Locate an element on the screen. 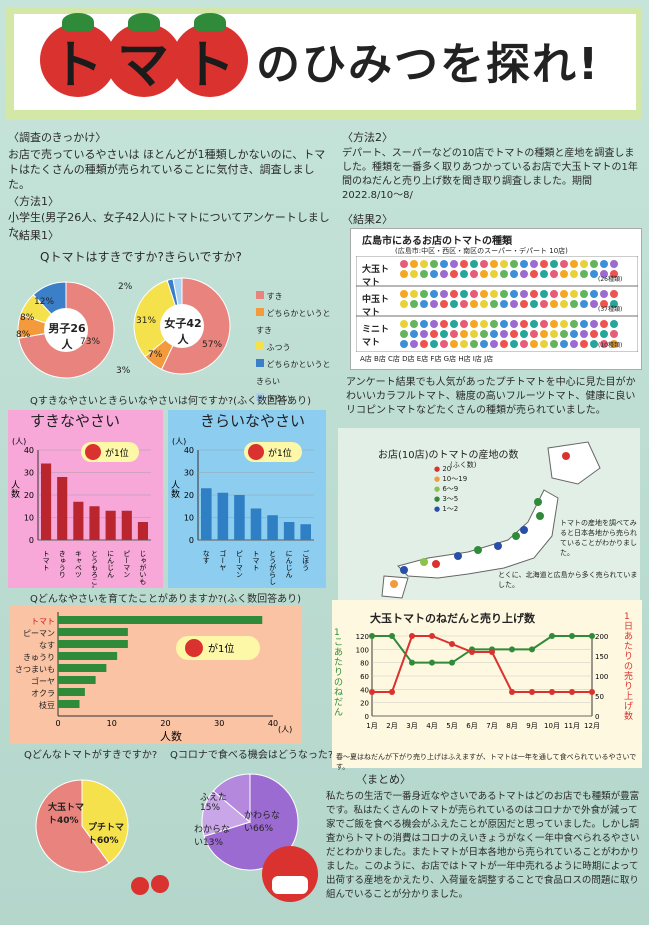 The width and height of the screenshot is (649, 925). x-tick-label: 12月 is located at coordinates (592, 726).